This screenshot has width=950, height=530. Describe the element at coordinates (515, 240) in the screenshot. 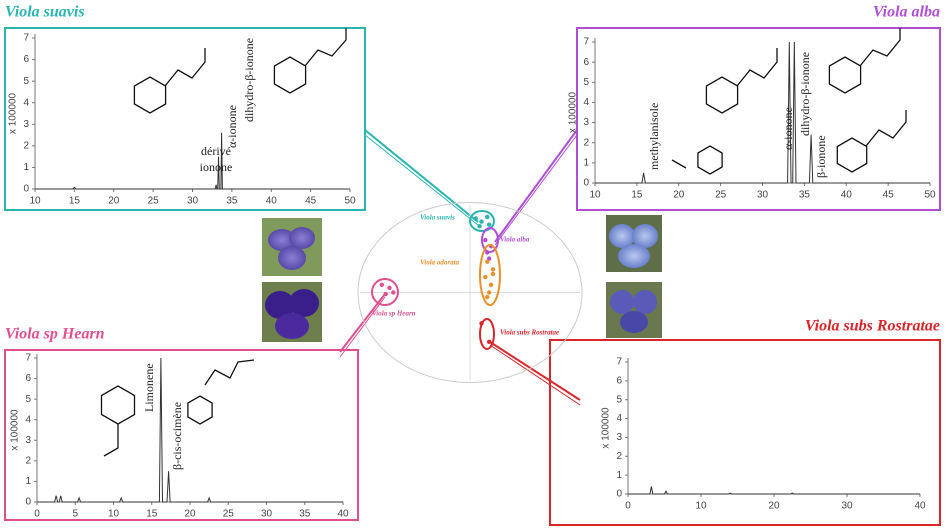

I see `group-label: Viola alba` at that location.